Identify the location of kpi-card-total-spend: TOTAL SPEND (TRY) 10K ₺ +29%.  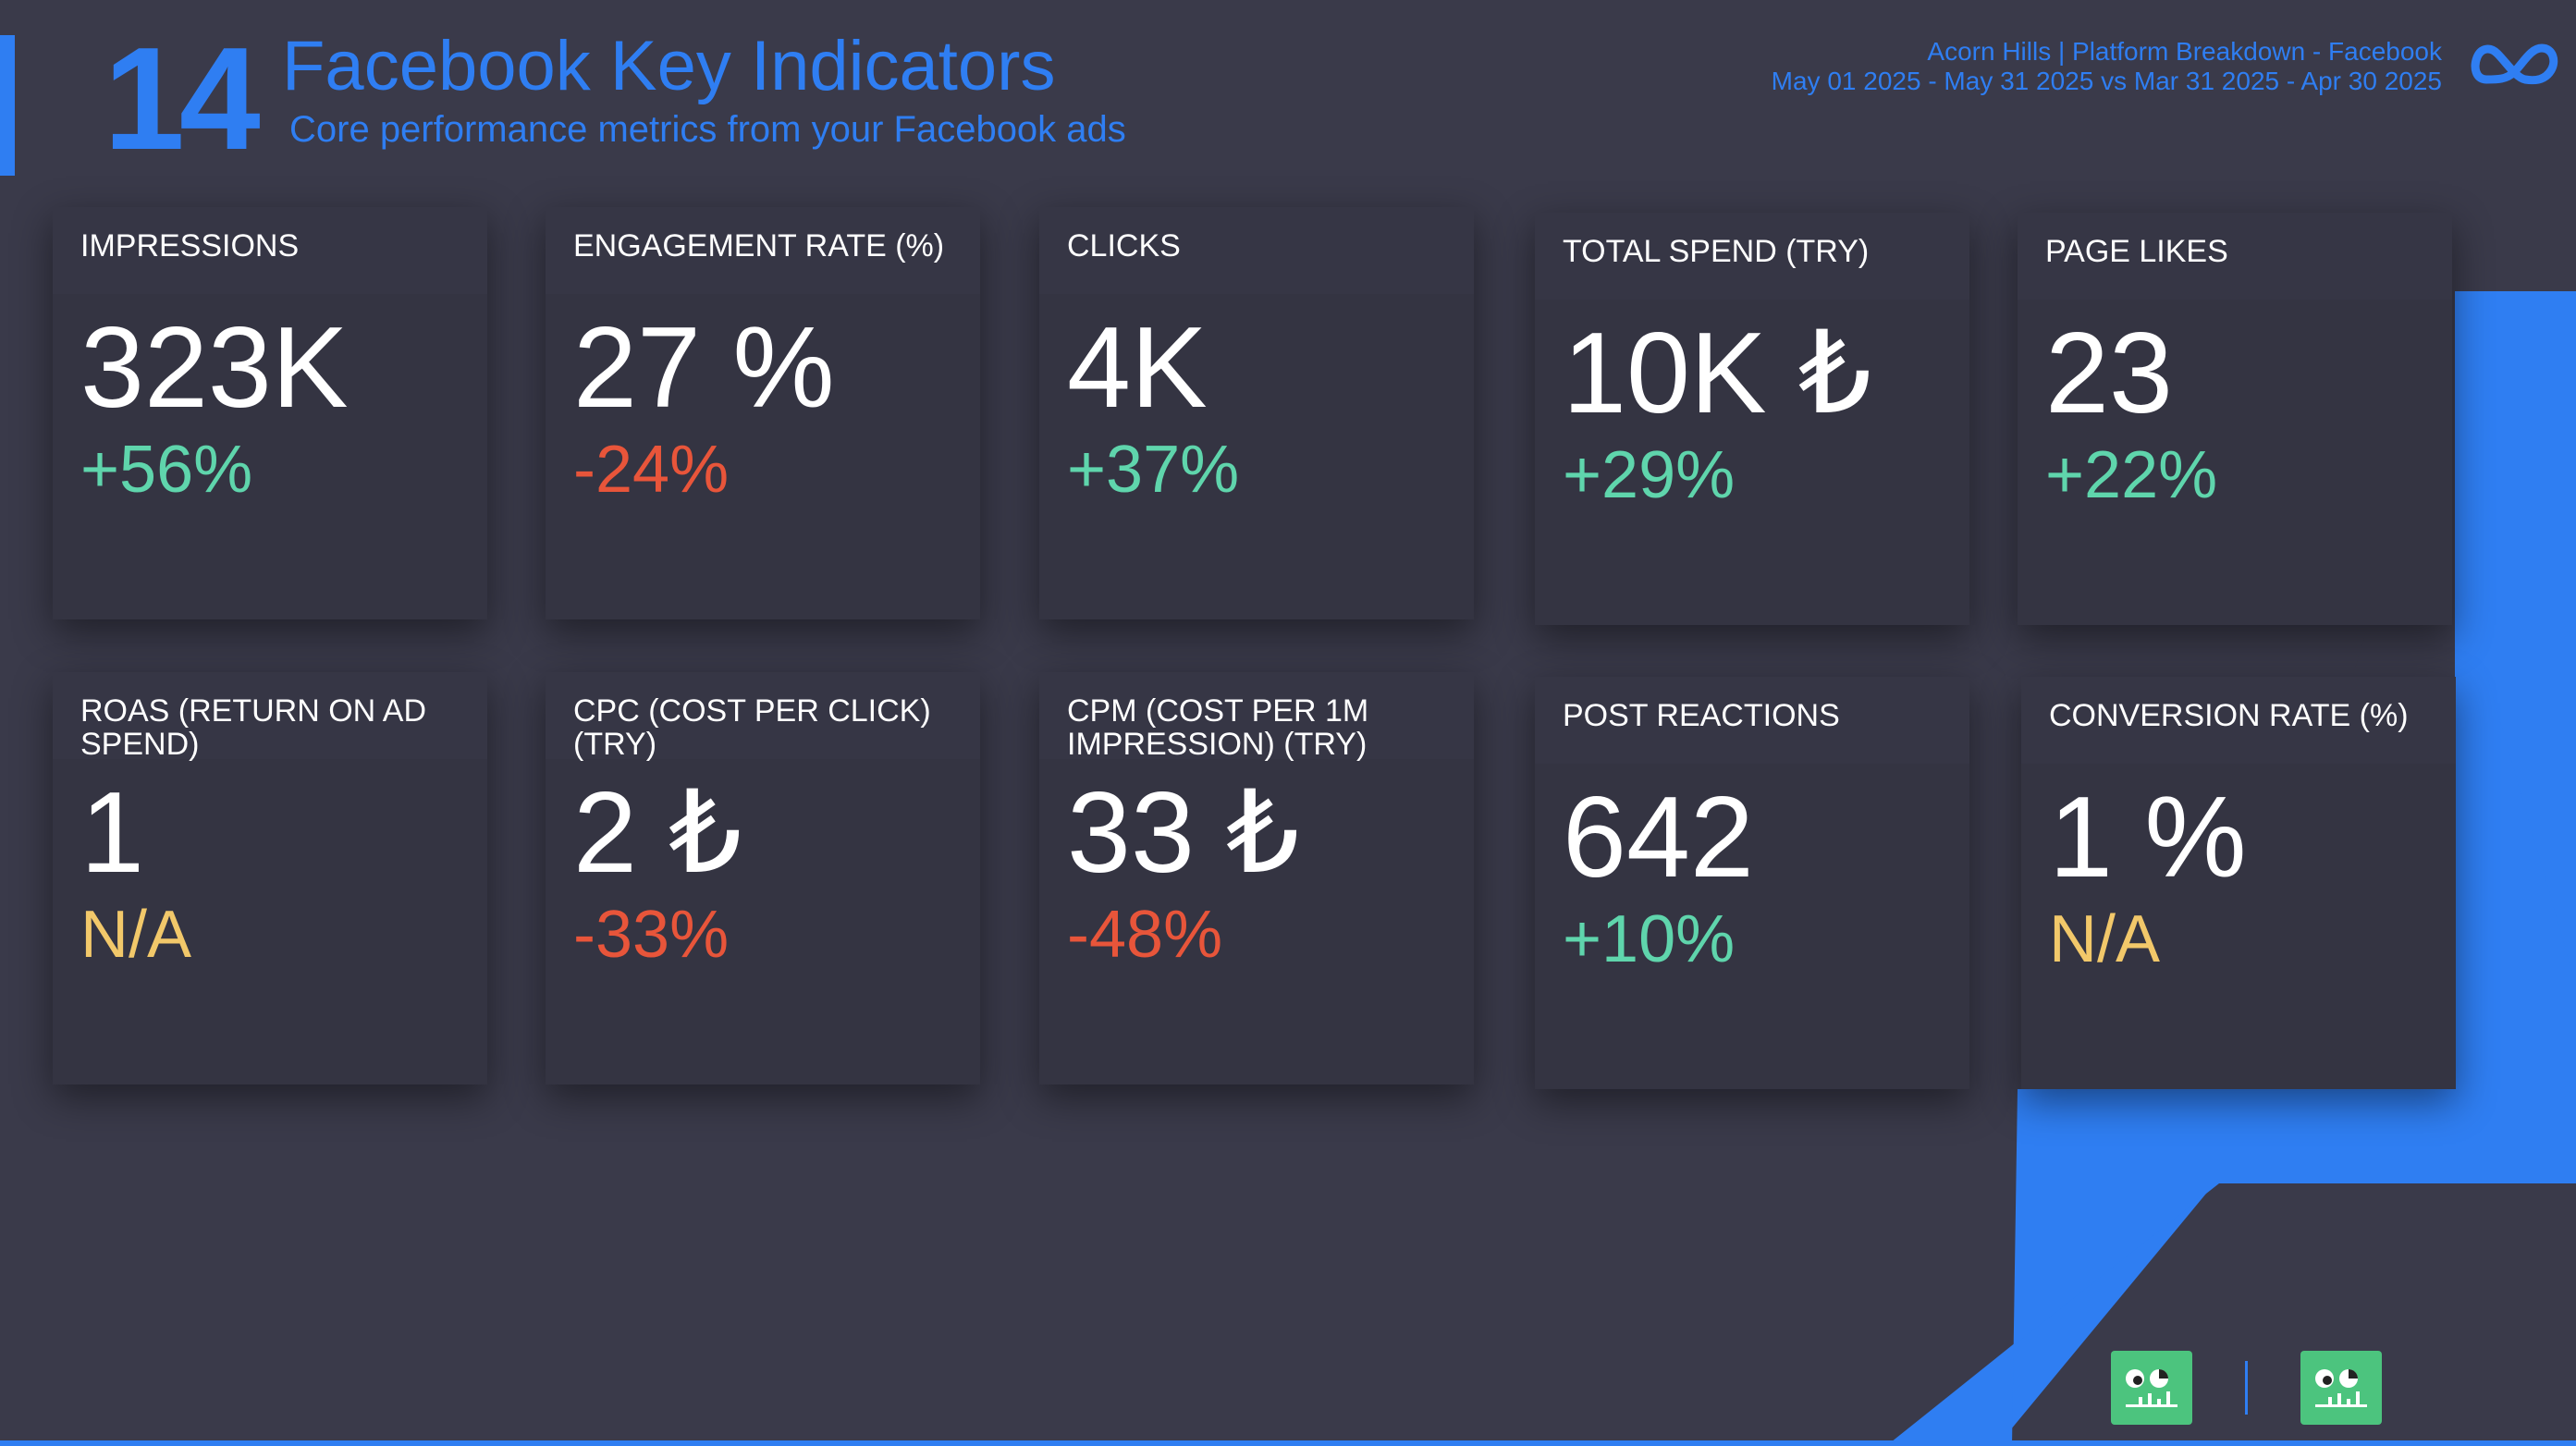
(1752, 419).